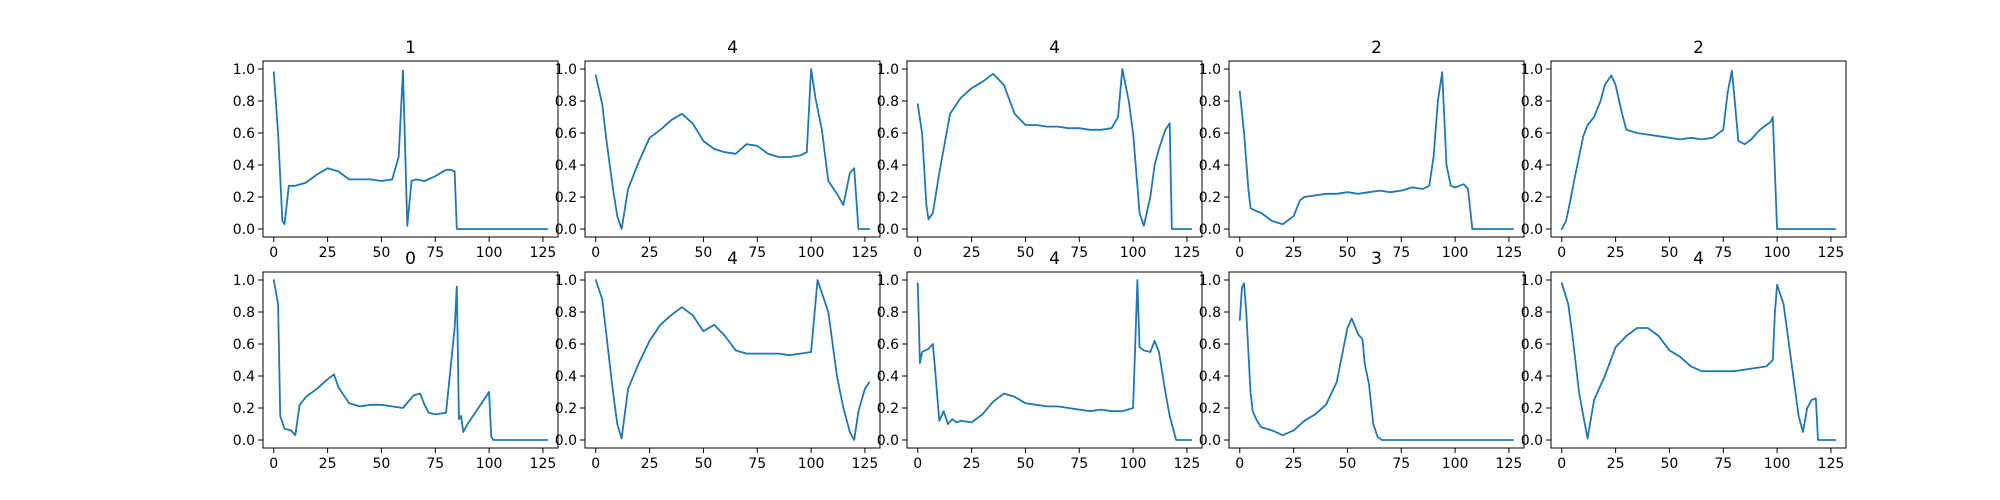 The height and width of the screenshot is (500, 2000). What do you see at coordinates (410, 259) in the screenshot?
I see `subplot-title: 0` at bounding box center [410, 259].